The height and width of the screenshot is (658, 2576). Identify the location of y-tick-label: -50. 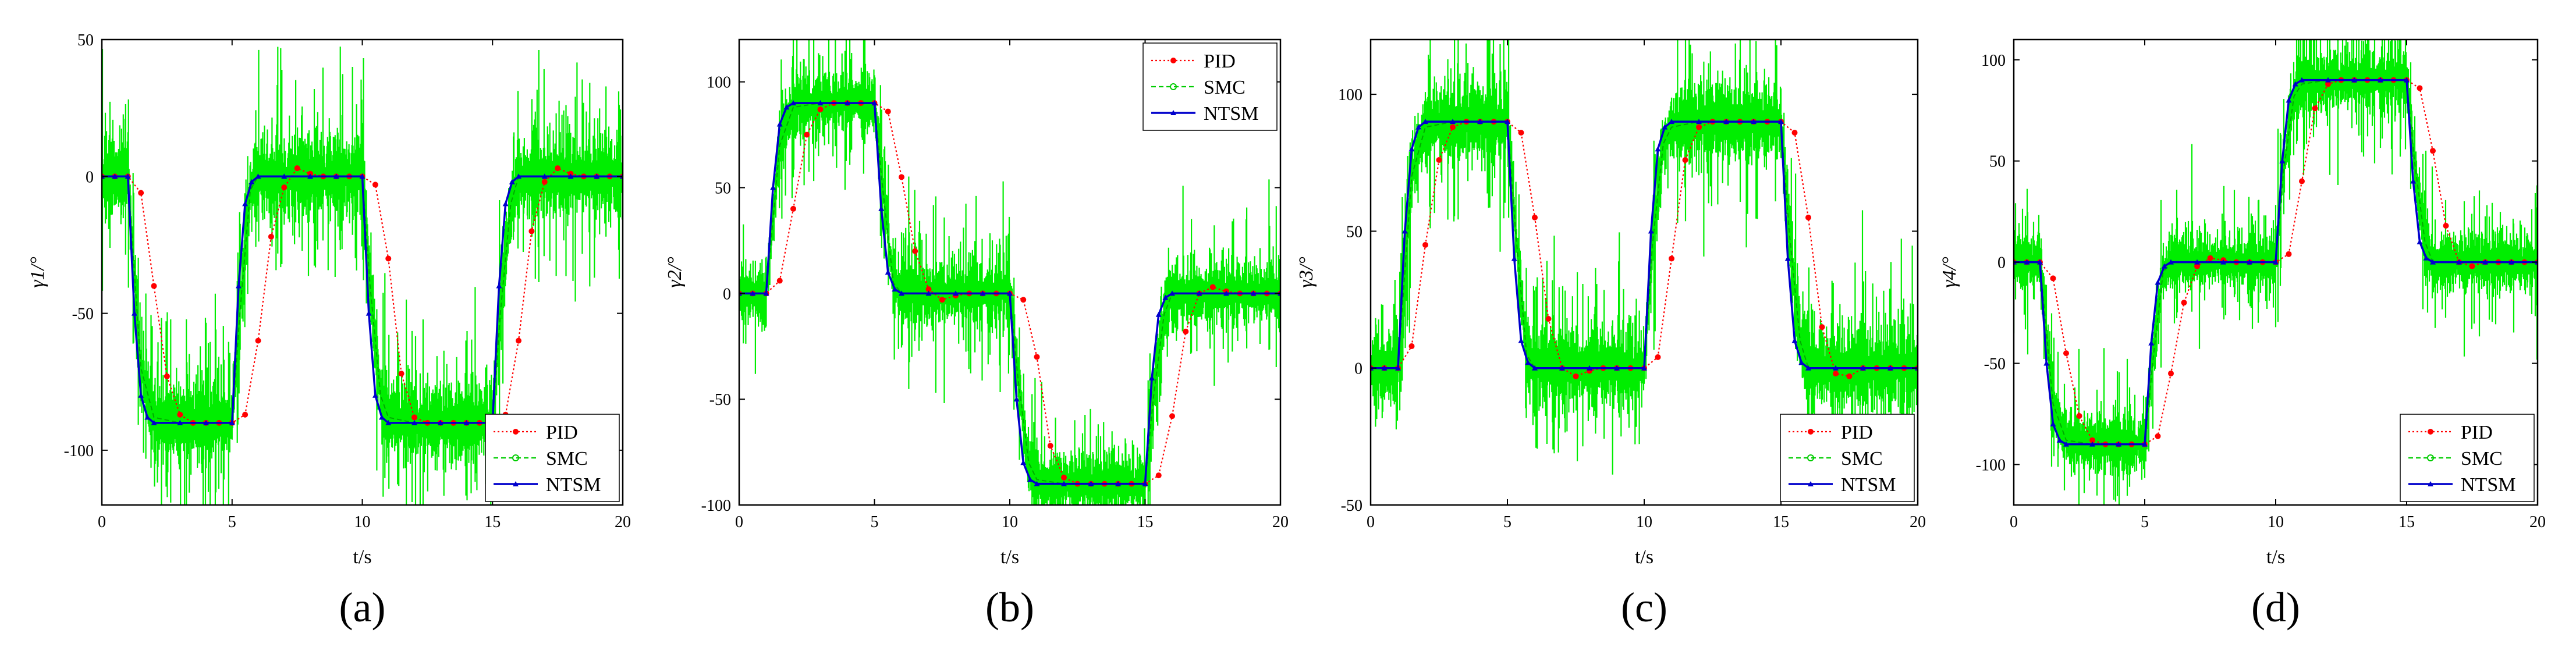
(83, 314).